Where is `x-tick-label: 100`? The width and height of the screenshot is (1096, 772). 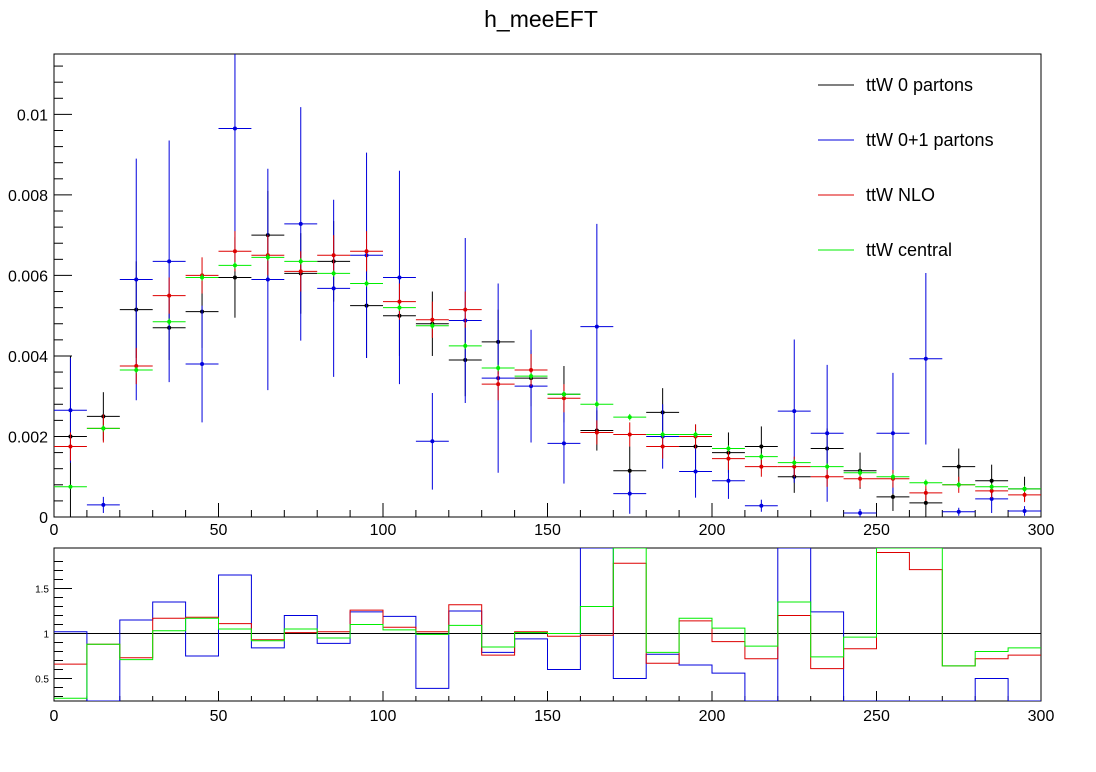 x-tick-label: 100 is located at coordinates (383, 530).